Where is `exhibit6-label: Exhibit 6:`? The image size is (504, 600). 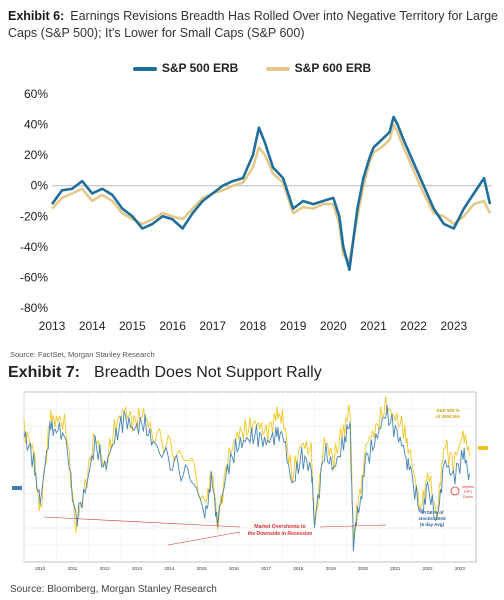
exhibit6-label: Exhibit 6: is located at coordinates (36, 16).